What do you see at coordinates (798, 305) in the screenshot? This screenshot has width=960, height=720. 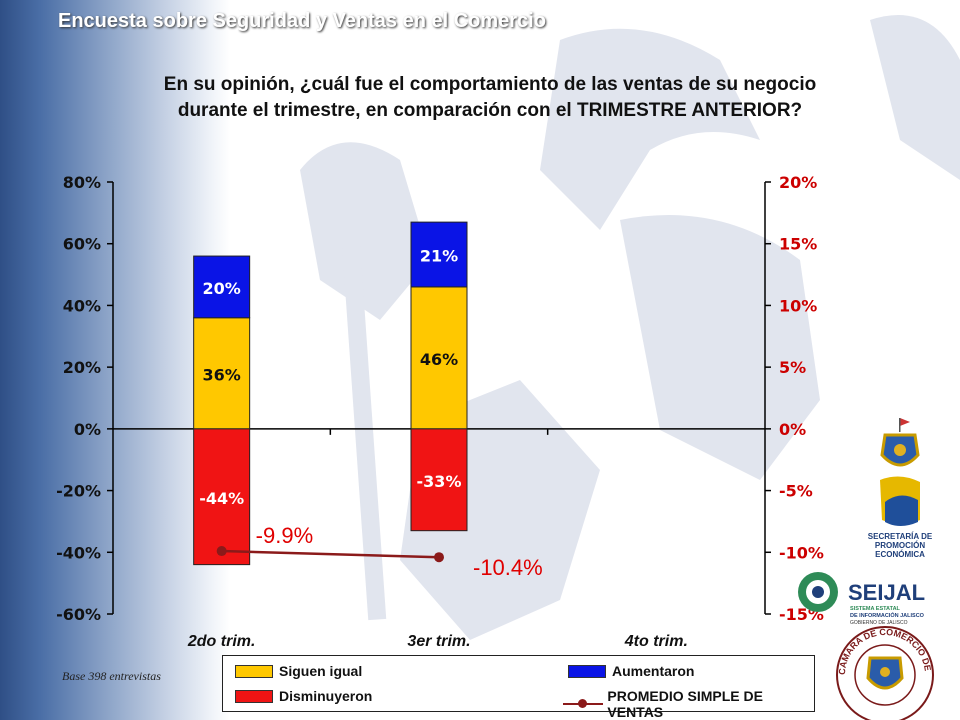 I see `y-right-tick-label: 10%` at bounding box center [798, 305].